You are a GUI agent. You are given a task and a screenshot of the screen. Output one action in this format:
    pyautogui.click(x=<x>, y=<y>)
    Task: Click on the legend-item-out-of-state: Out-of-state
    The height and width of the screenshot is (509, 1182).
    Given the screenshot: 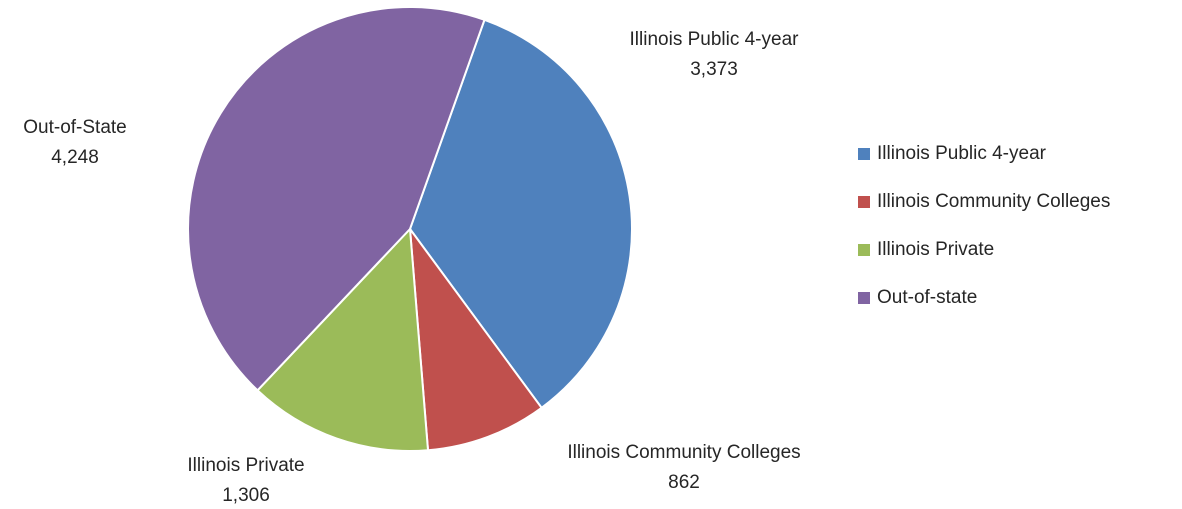 What is the action you would take?
    pyautogui.click(x=984, y=298)
    